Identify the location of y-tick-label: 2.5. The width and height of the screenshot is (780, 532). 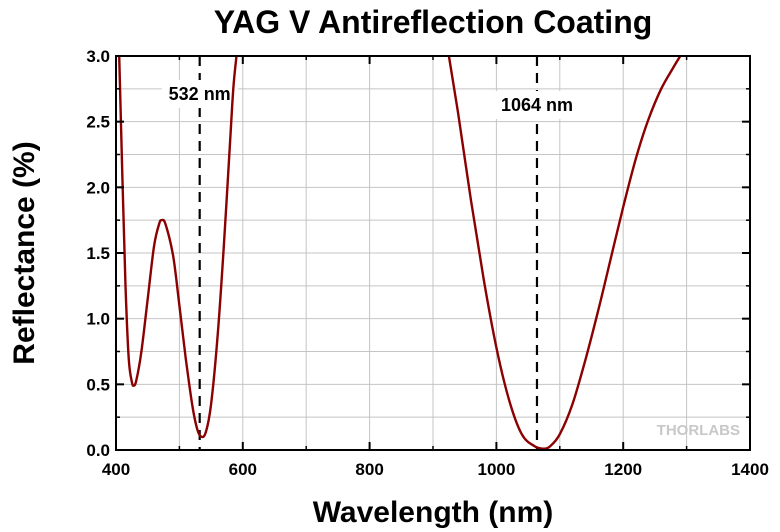
(98, 122).